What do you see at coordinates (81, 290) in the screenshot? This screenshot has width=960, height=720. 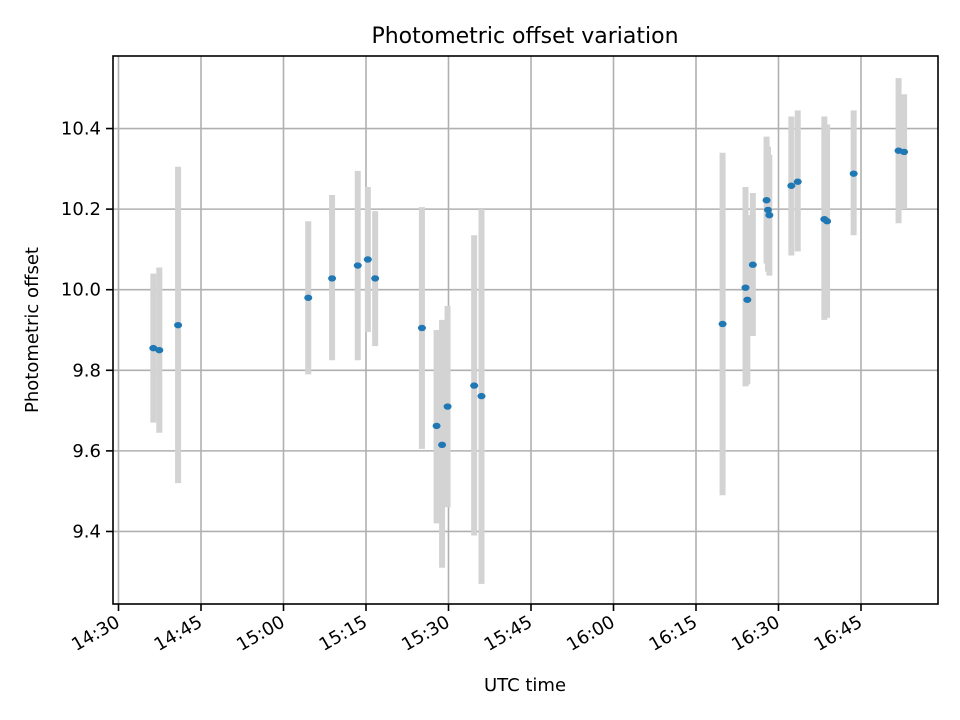 I see `y-tick-label: 10.0` at bounding box center [81, 290].